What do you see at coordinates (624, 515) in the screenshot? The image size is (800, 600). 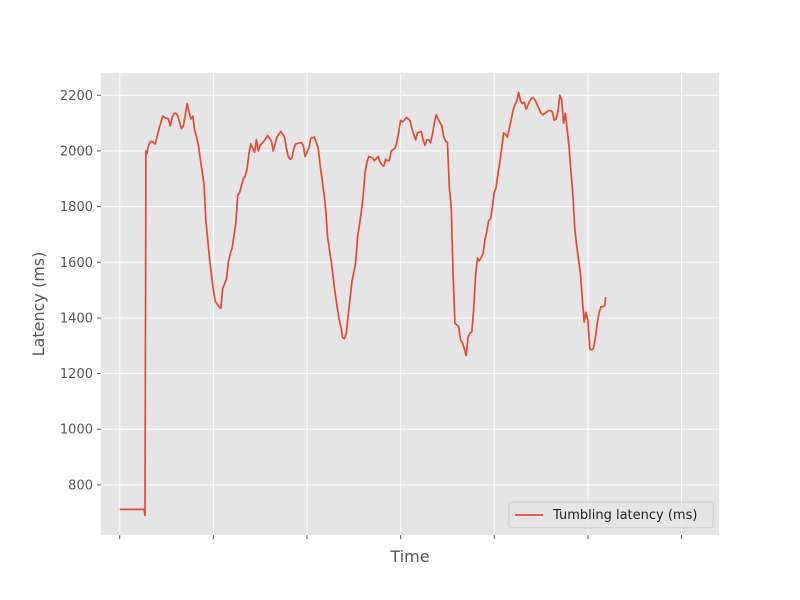 I see `legend-label: Tumbling latency (ms)` at bounding box center [624, 515].